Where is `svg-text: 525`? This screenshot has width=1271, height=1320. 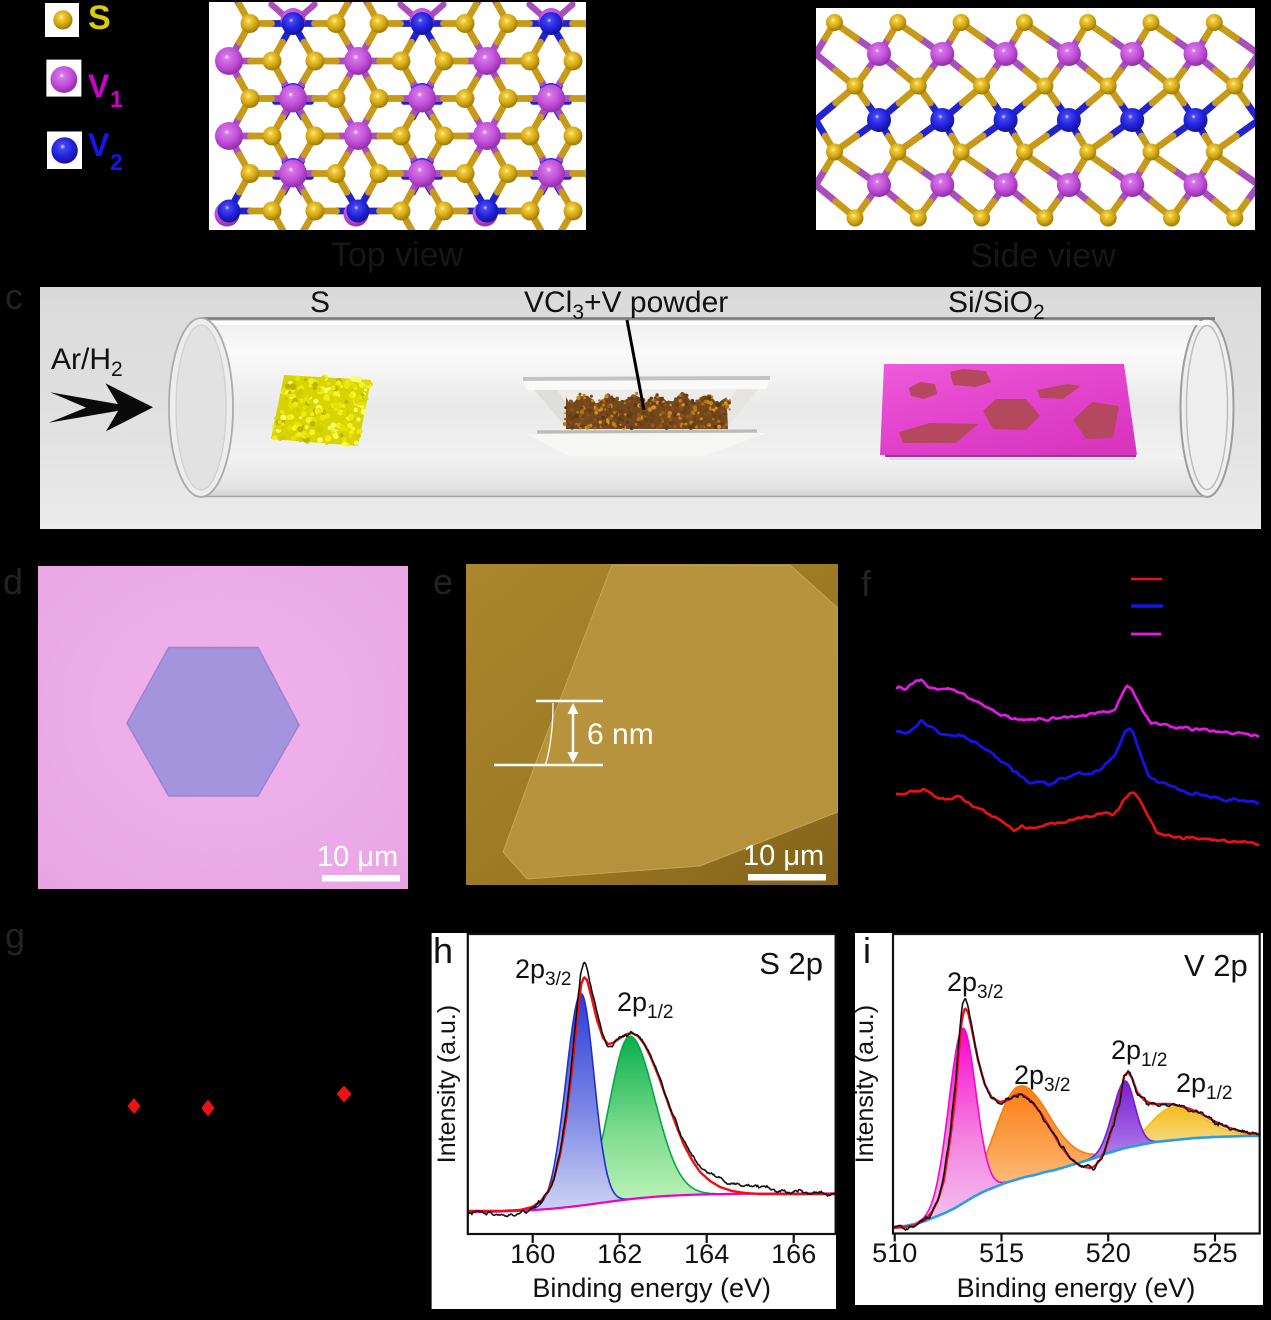
svg-text: 525 is located at coordinates (1214, 1253).